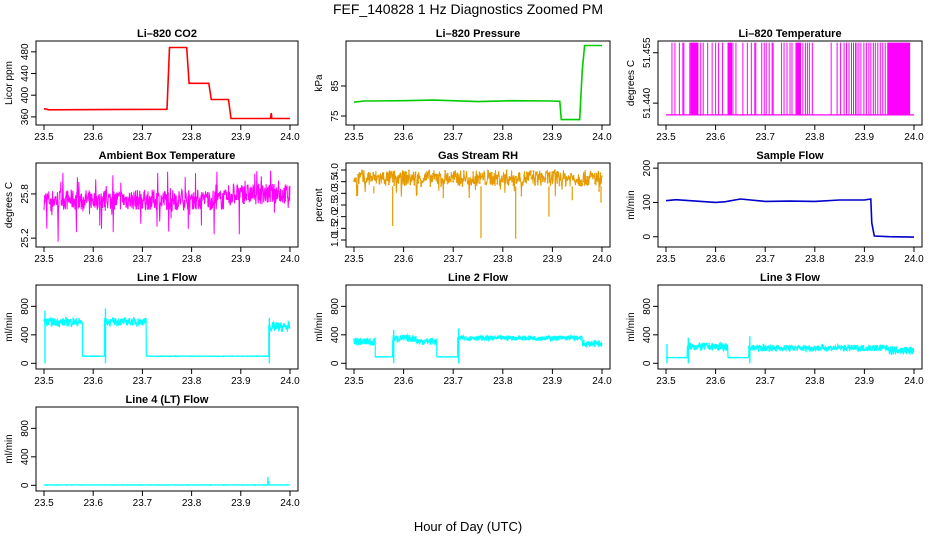 Image resolution: width=936 pixels, height=540 pixels. Describe the element at coordinates (335, 216) in the screenshot. I see `y-tick-label: 2.0` at that location.